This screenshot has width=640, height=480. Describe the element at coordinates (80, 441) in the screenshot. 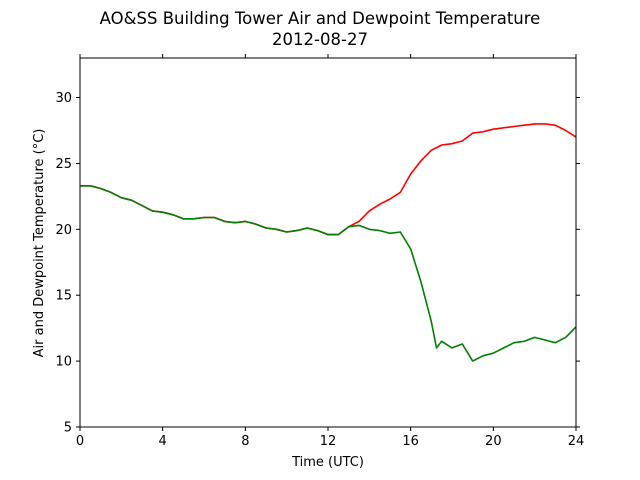

I see `x-tick-label-0: 0` at that location.